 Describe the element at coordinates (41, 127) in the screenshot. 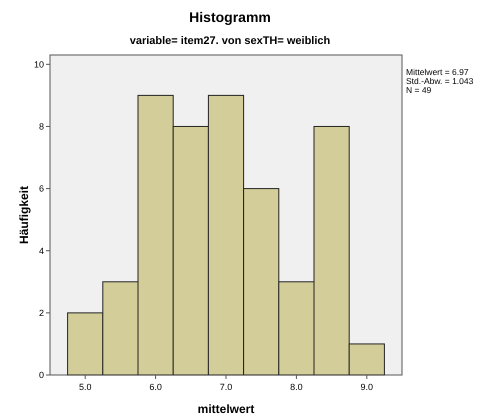

I see `y-tick-label: 8` at that location.